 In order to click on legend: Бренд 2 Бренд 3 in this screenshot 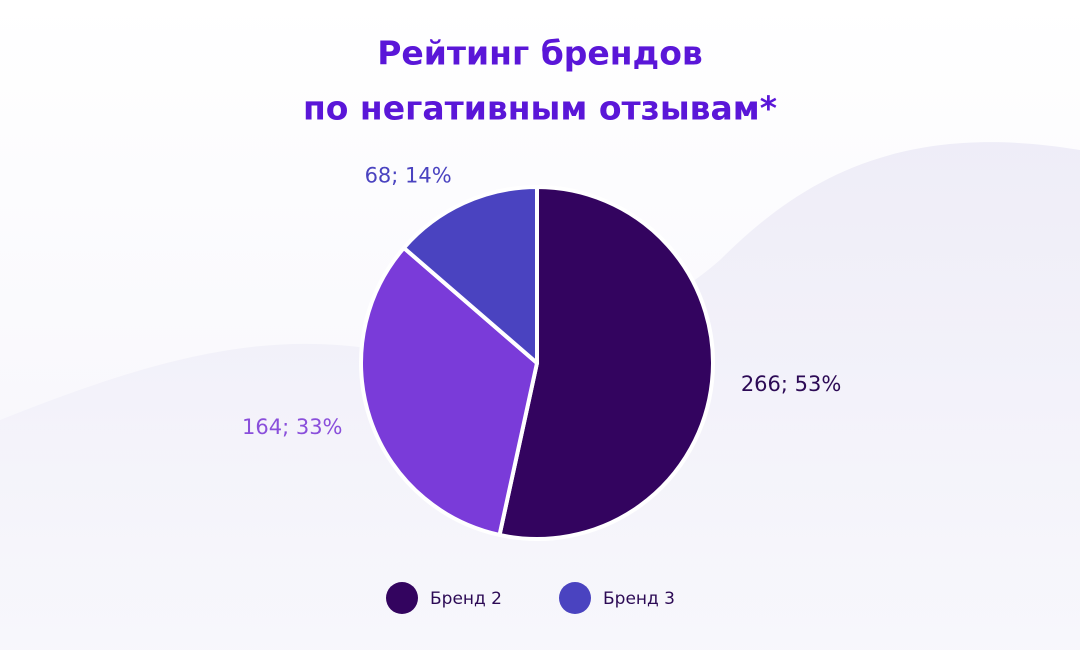, I will do `click(530, 598)`.